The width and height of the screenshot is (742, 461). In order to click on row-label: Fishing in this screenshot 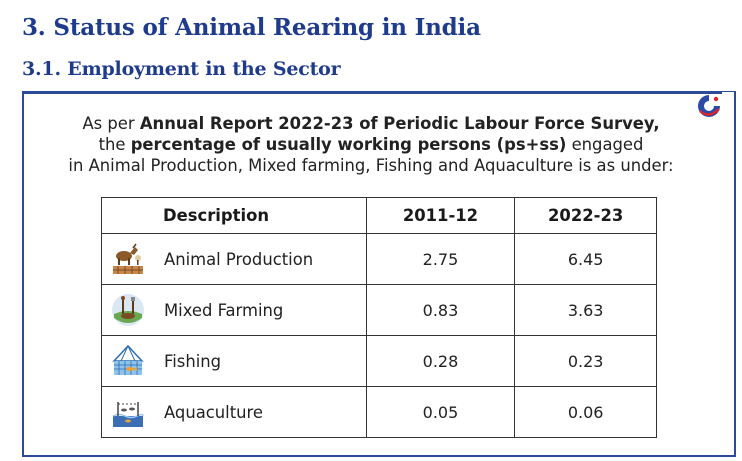, I will do `click(193, 361)`.